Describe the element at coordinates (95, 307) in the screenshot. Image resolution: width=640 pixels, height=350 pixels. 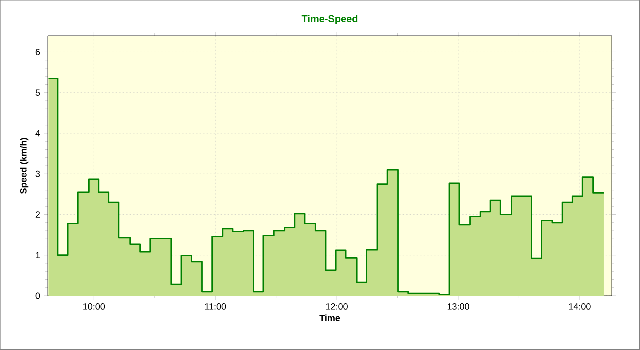
I see `x-tick-label: 10:00` at that location.